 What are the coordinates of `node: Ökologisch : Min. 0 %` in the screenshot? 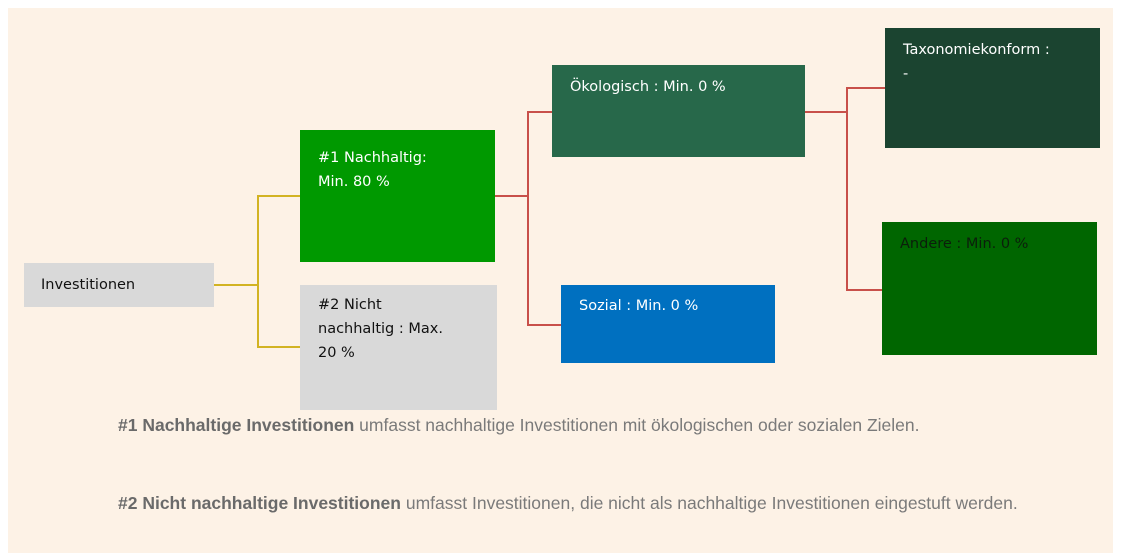 It's located at (678, 111).